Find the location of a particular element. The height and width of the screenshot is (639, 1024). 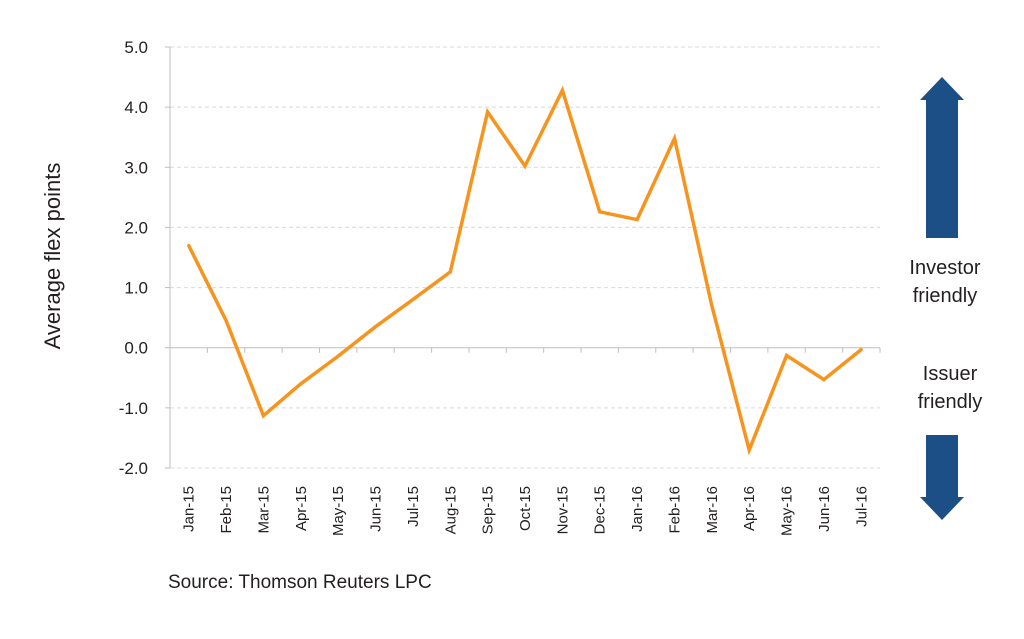

investor-friendly-line-2: friendly is located at coordinates (945, 296).